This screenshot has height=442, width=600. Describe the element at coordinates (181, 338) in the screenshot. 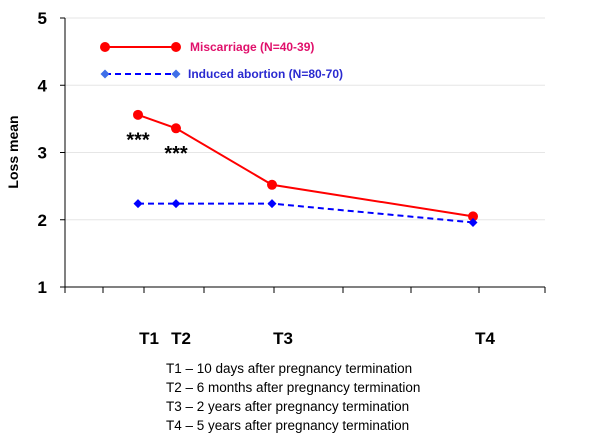

I see `x-category-label: T2` at that location.